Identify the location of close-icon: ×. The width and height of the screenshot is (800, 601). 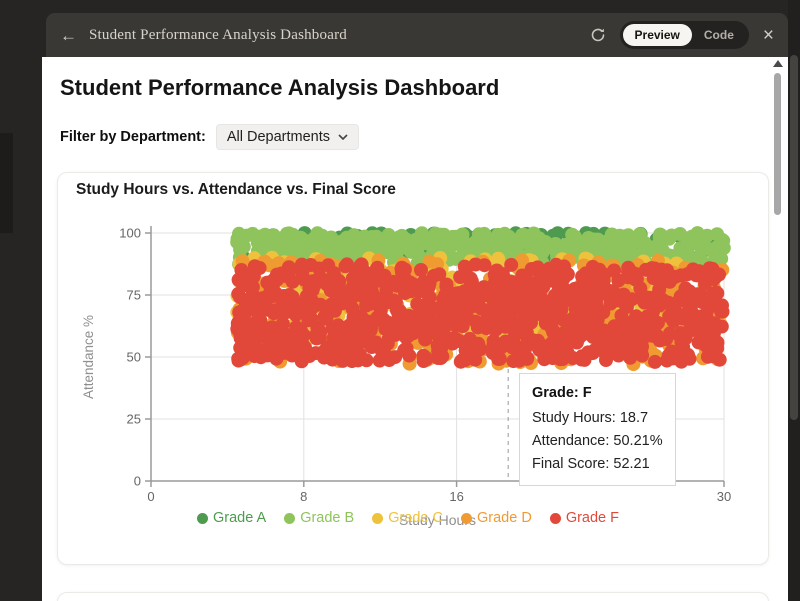
(768, 35).